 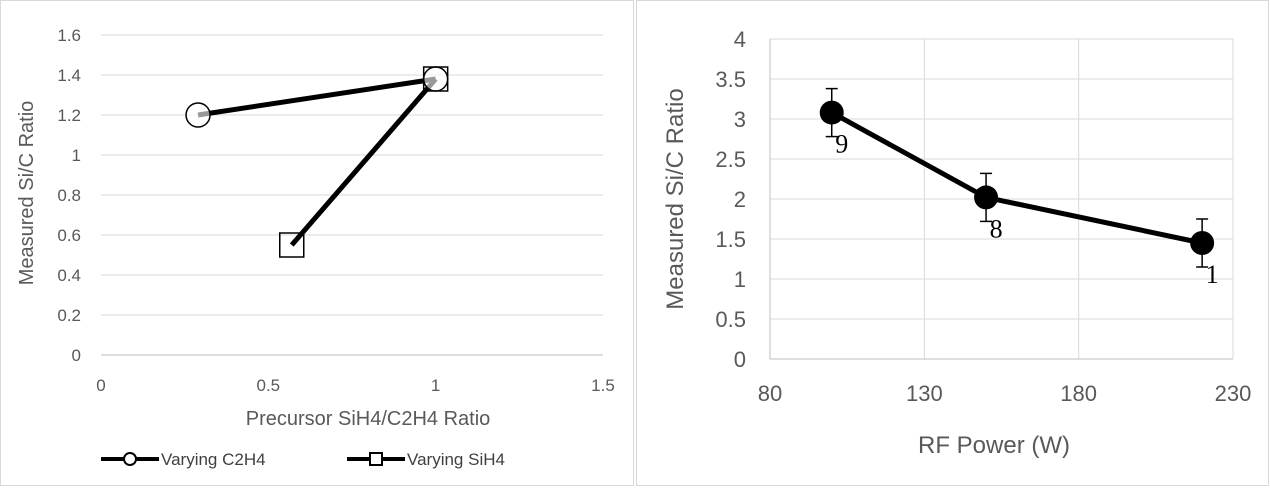 What do you see at coordinates (213, 459) in the screenshot?
I see `legend-label-c2h4: Varying C2H4` at bounding box center [213, 459].